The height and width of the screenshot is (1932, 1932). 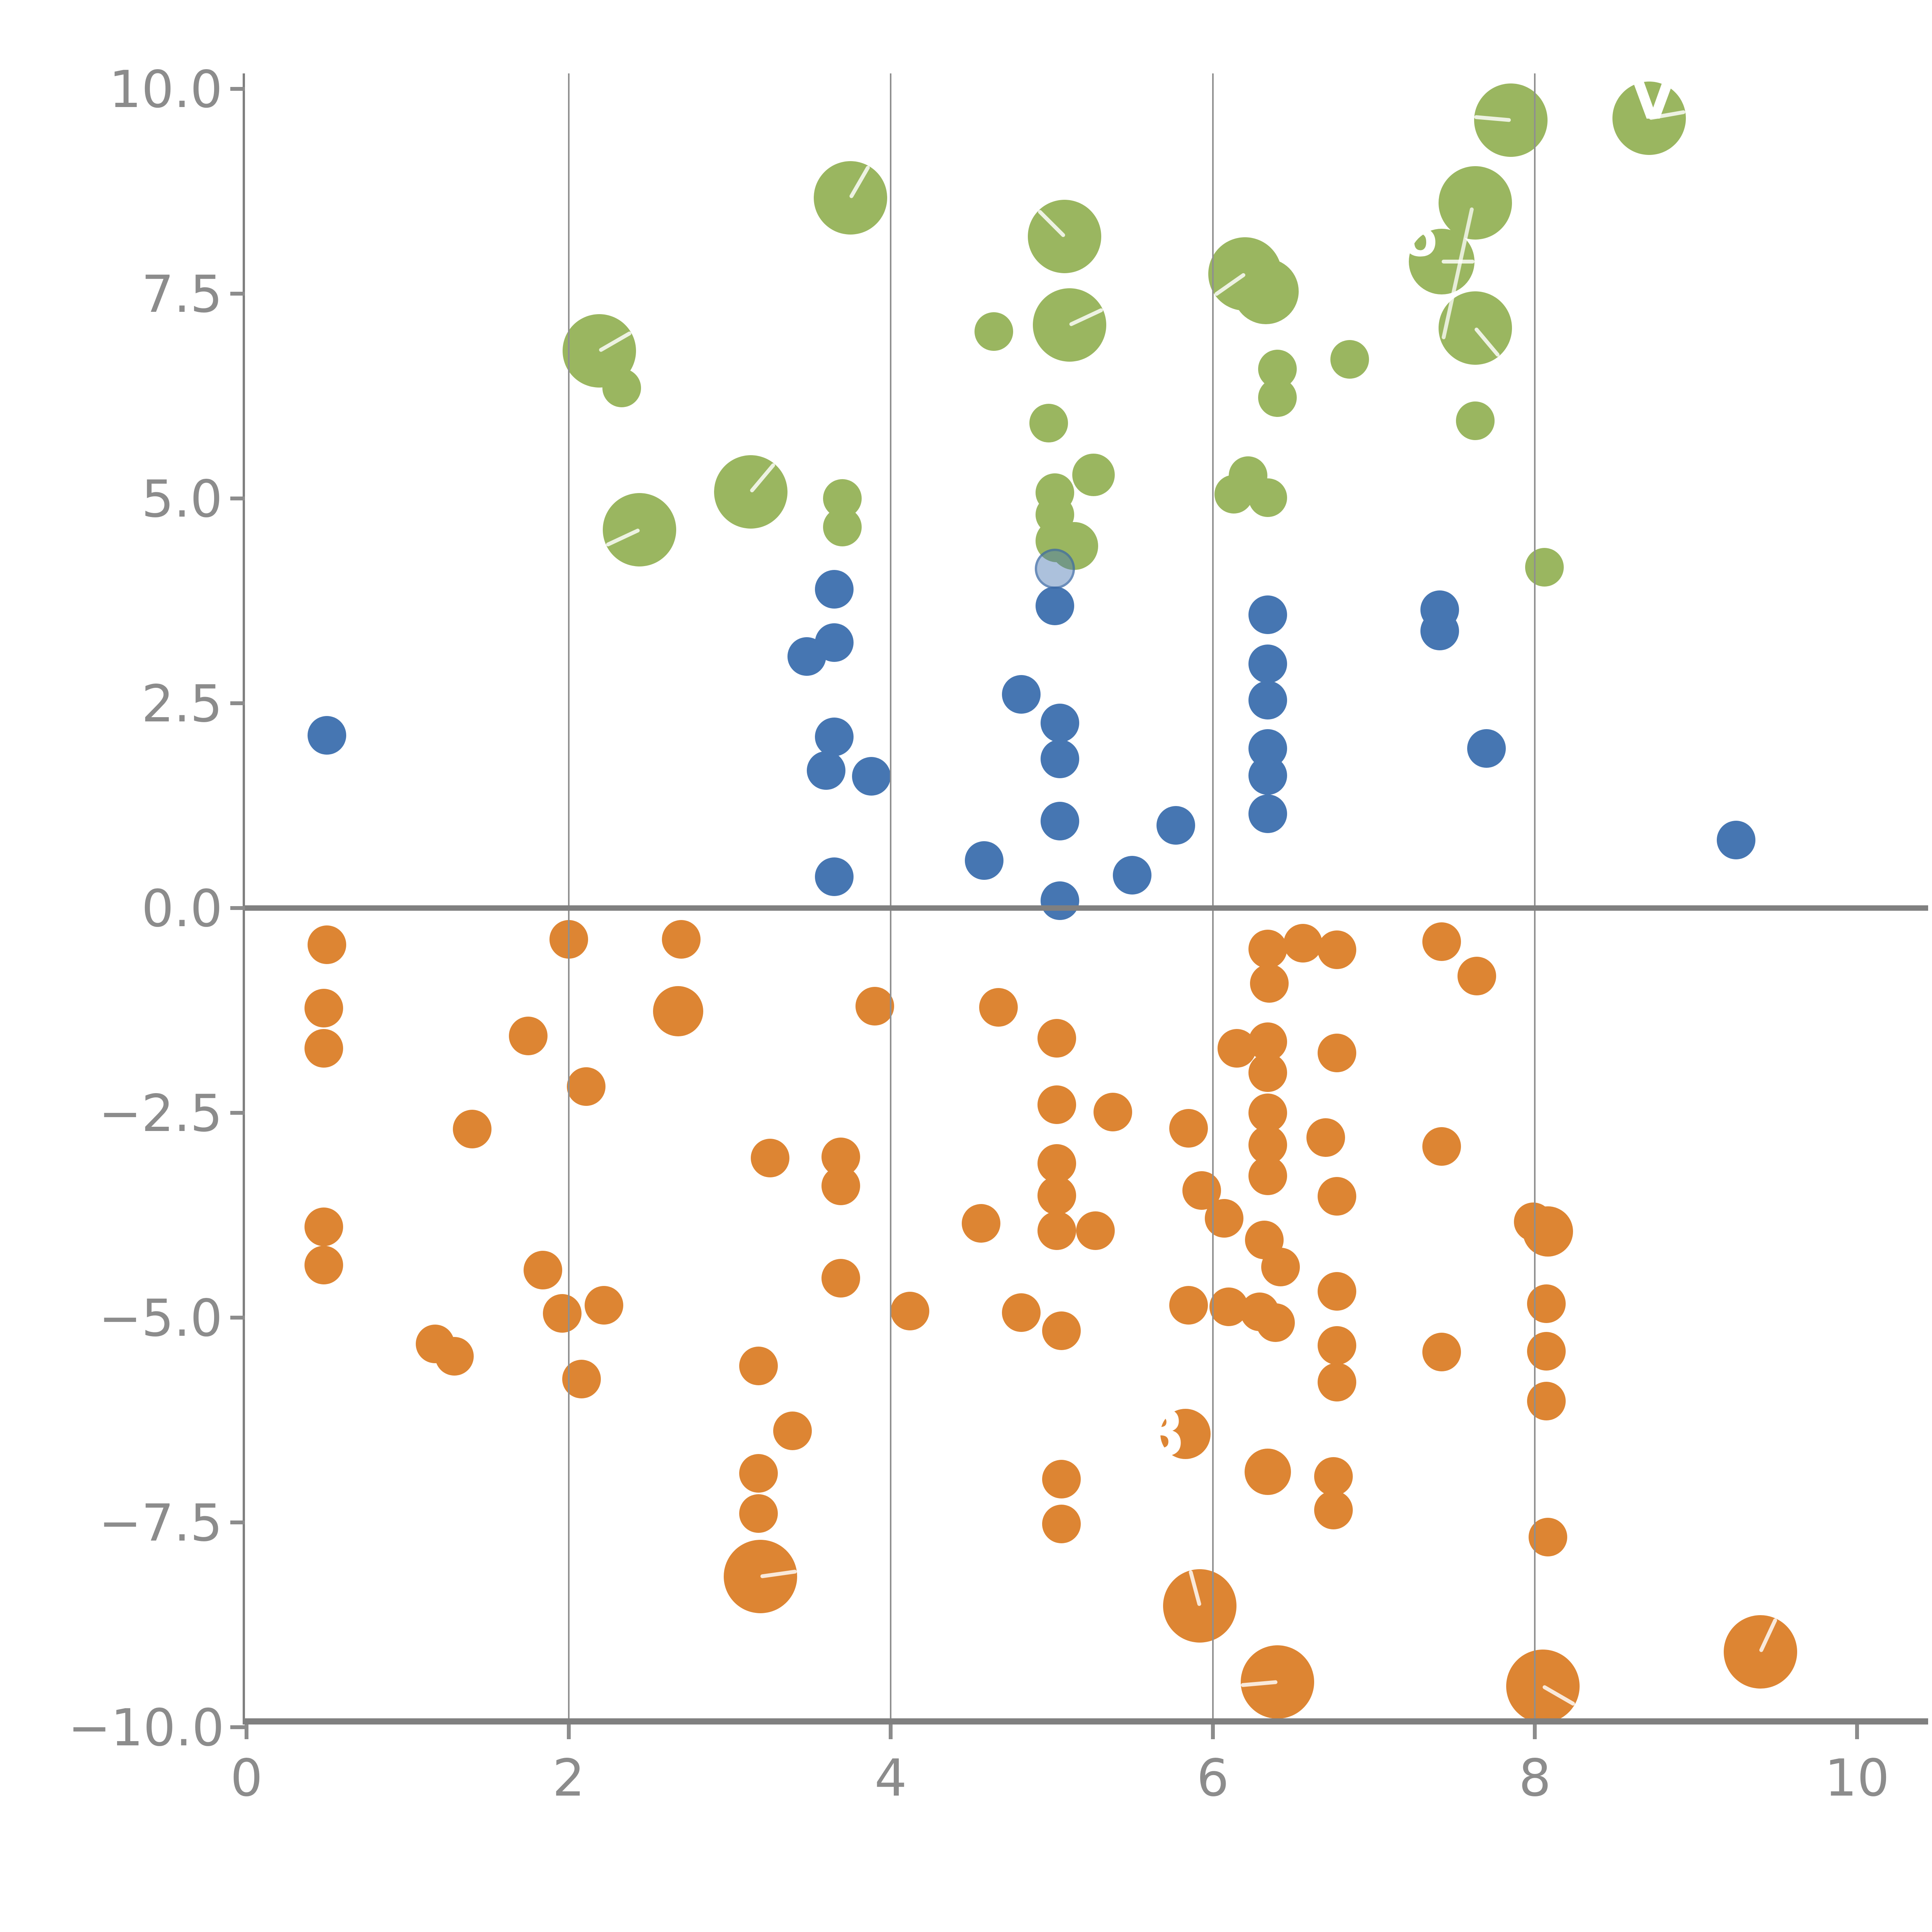 I want to click on y-tick-label: −7.5, so click(x=161, y=1523).